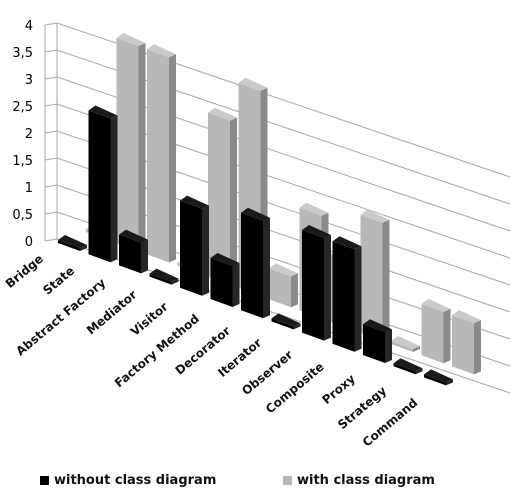 The height and width of the screenshot is (501, 511). What do you see at coordinates (22, 134) in the screenshot?
I see `y-axis-ticks: 0 0,5 1 1,5 2 2,5 3 3,5 4` at bounding box center [22, 134].